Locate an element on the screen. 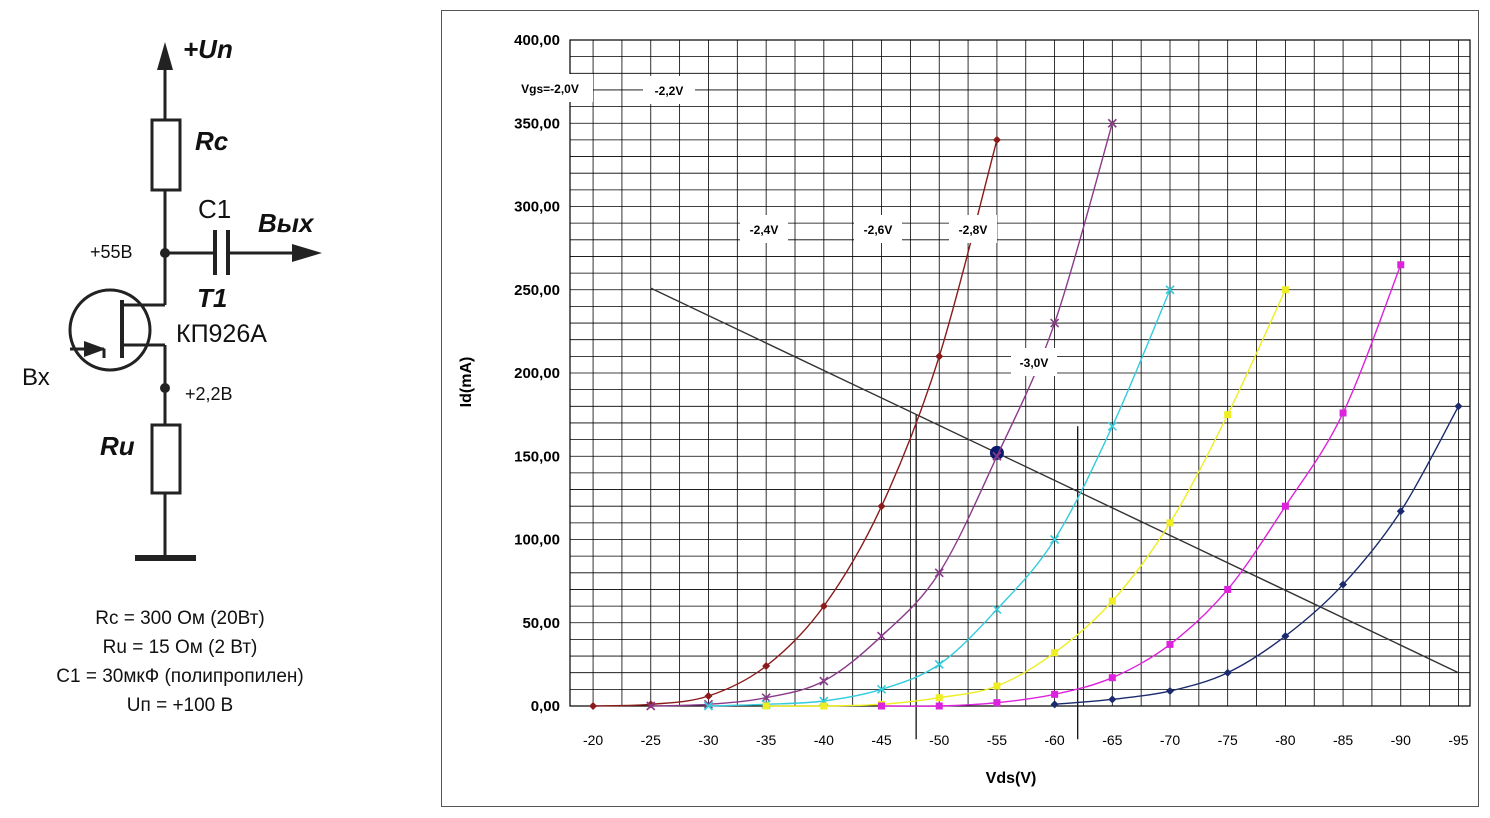  x-tick-label: -95 is located at coordinates (1458, 740).